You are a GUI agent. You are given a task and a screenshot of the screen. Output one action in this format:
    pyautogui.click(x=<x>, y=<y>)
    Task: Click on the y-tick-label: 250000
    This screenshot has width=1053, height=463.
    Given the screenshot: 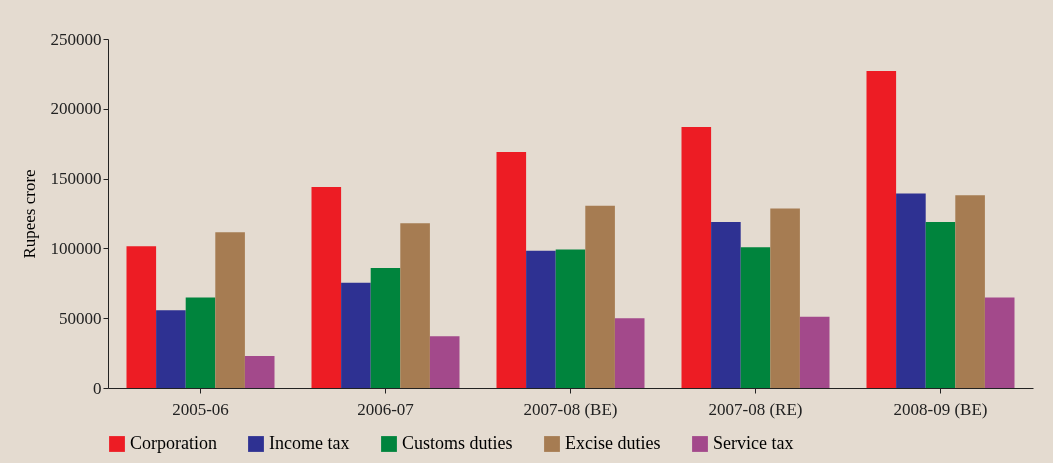 What is the action you would take?
    pyautogui.click(x=76, y=39)
    